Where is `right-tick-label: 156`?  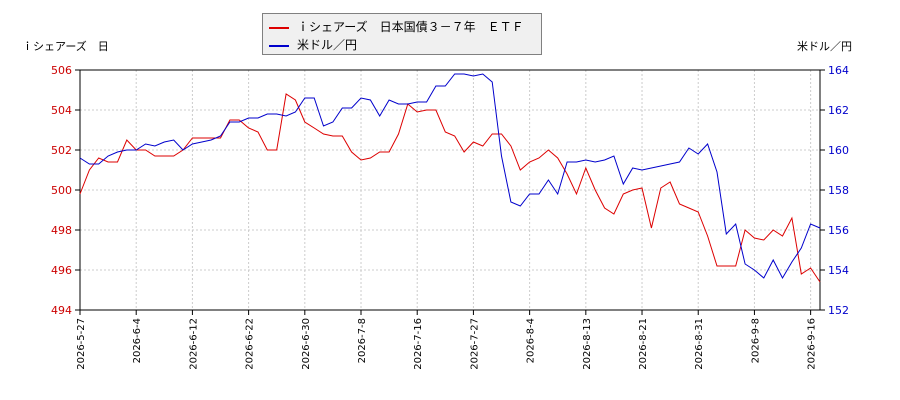
right-tick-label: 156 is located at coordinates (838, 230).